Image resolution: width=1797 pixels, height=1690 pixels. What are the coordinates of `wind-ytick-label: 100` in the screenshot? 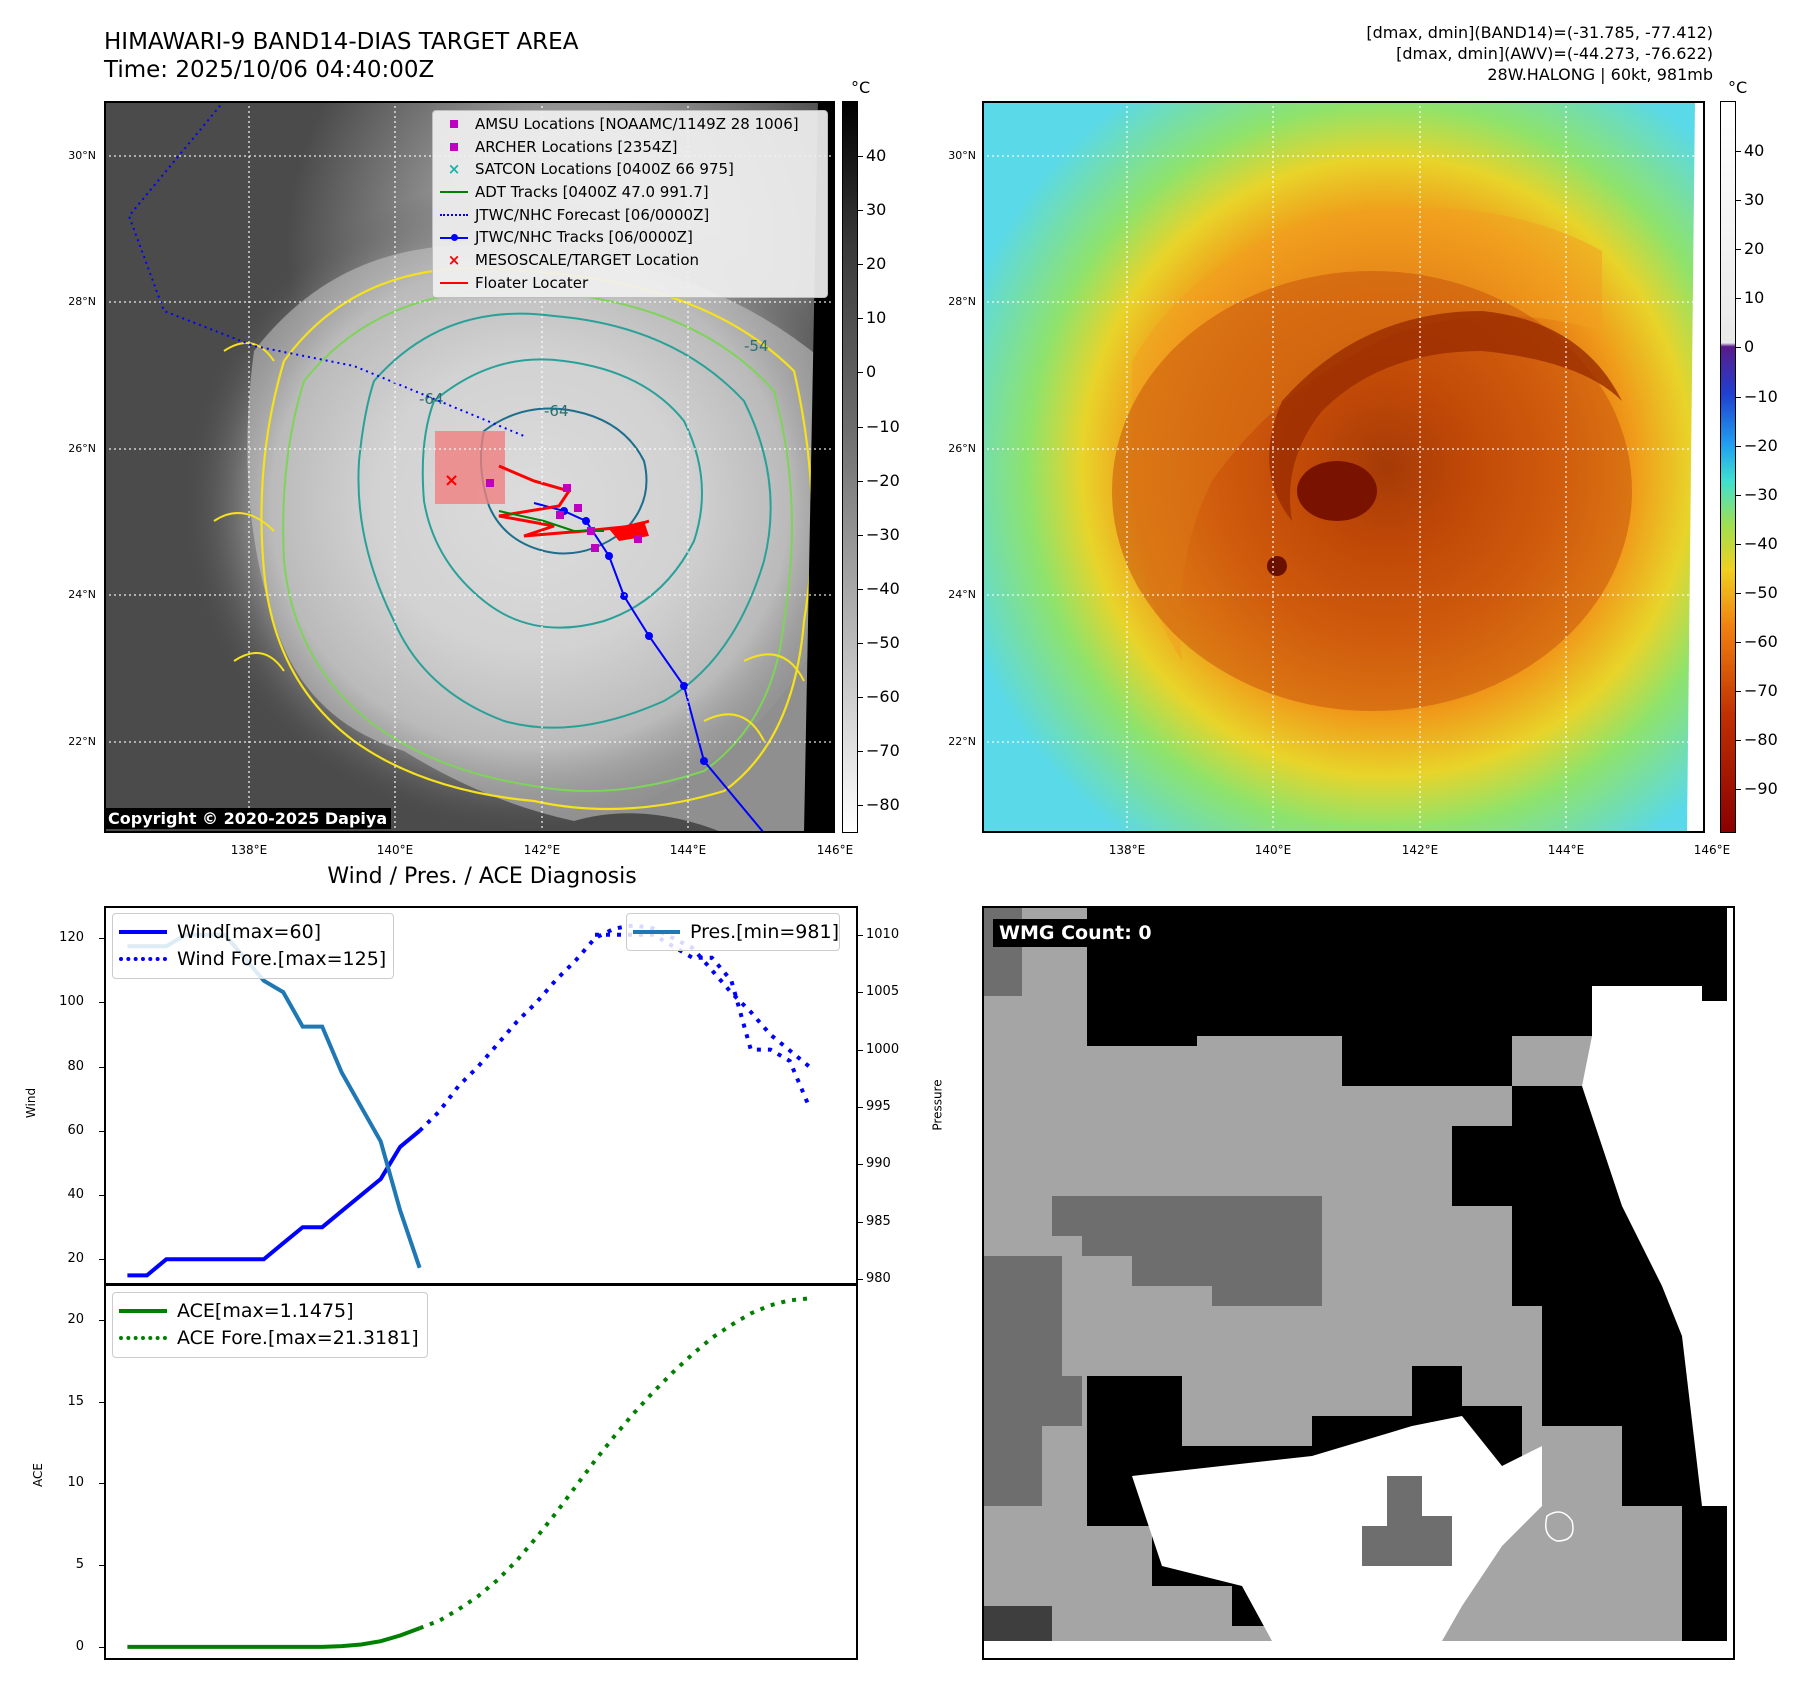 It's located at (71, 1002).